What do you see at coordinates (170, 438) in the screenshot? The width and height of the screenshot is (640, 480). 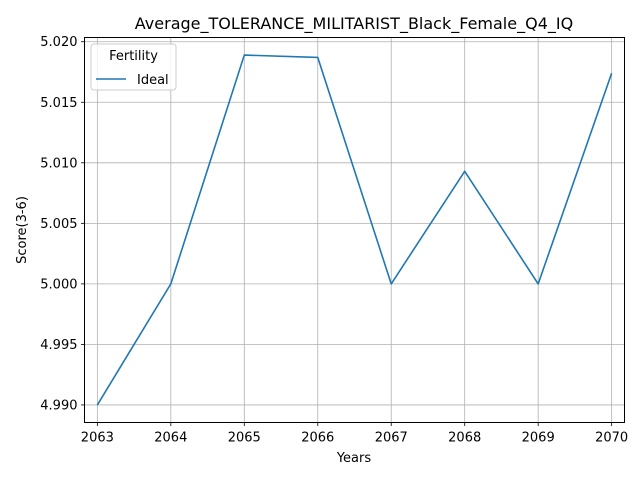 I see `x-tick-label: 2064` at bounding box center [170, 438].